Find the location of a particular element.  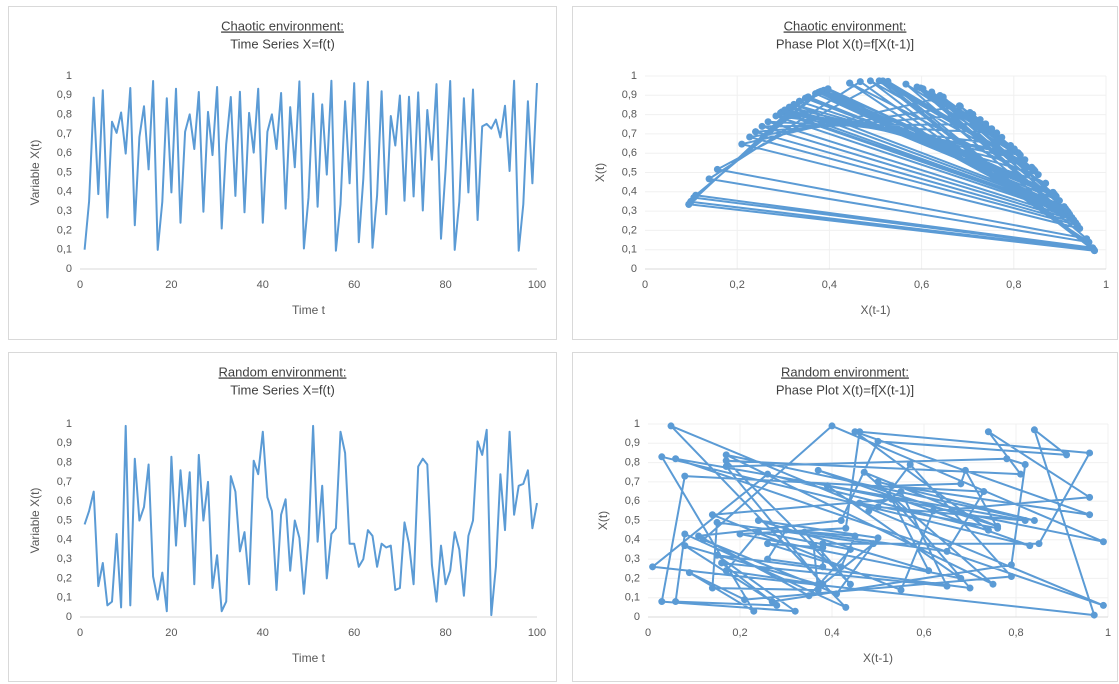

x-tick-label: 40 is located at coordinates (263, 285).